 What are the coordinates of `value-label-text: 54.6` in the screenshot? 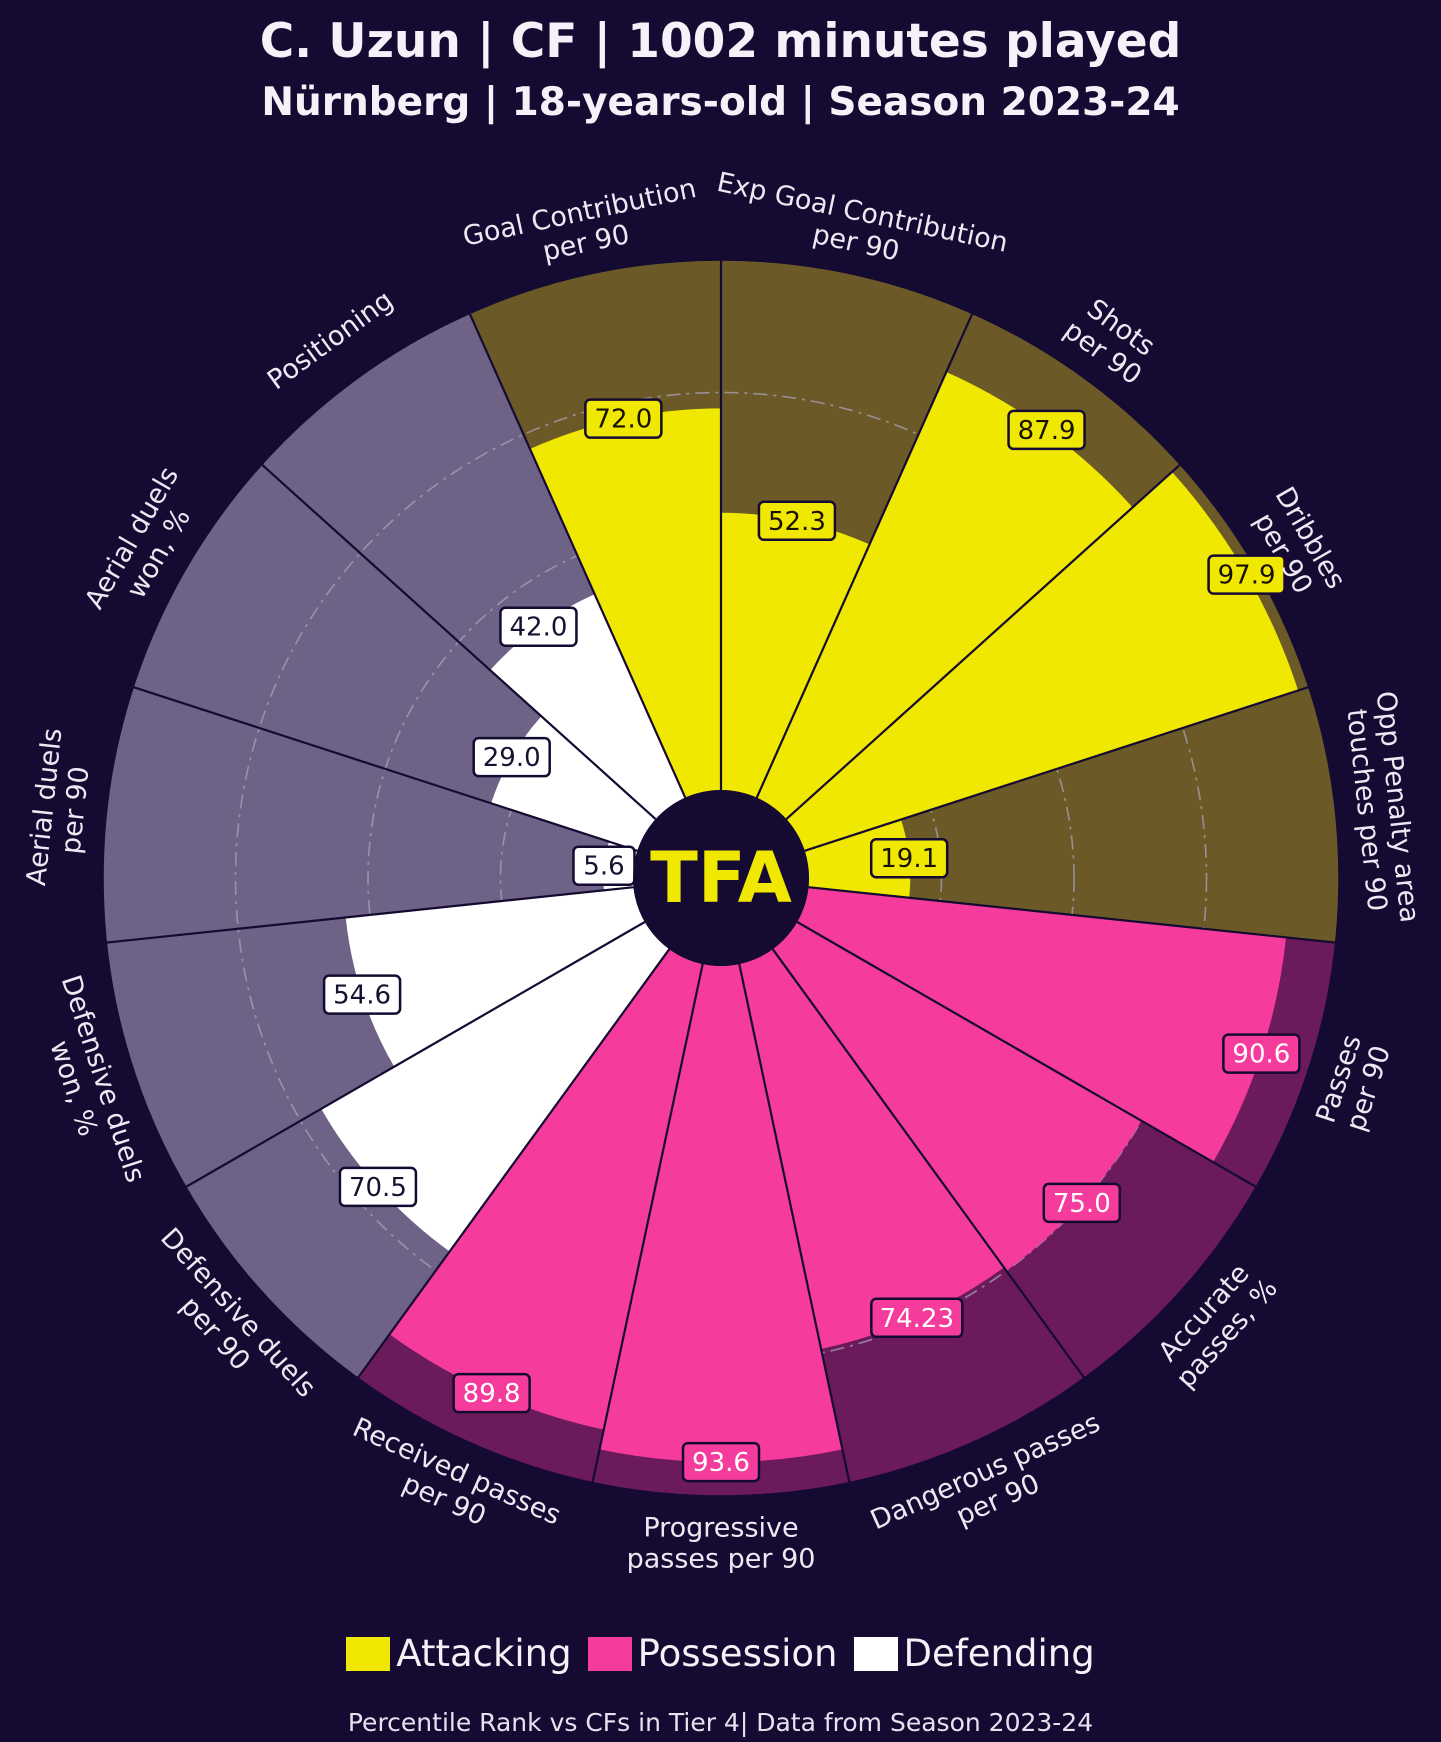 It's located at (362, 996).